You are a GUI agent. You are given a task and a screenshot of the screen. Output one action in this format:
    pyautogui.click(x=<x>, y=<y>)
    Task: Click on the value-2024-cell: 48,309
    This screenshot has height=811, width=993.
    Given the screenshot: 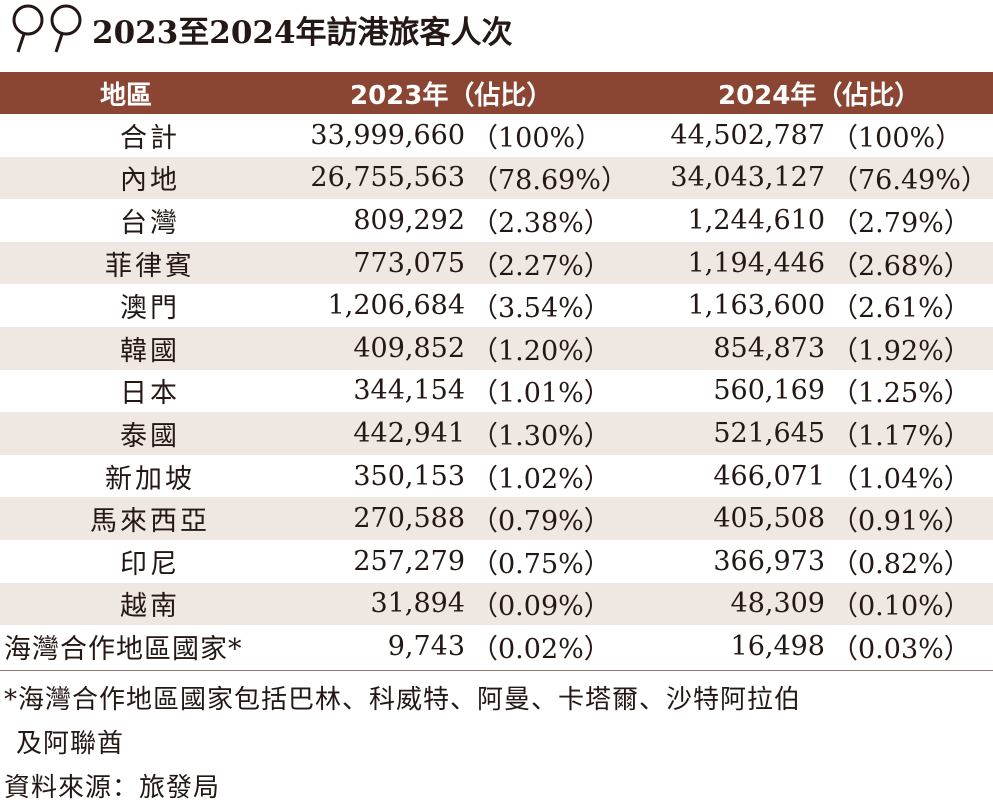 What is the action you would take?
    pyautogui.click(x=777, y=604)
    